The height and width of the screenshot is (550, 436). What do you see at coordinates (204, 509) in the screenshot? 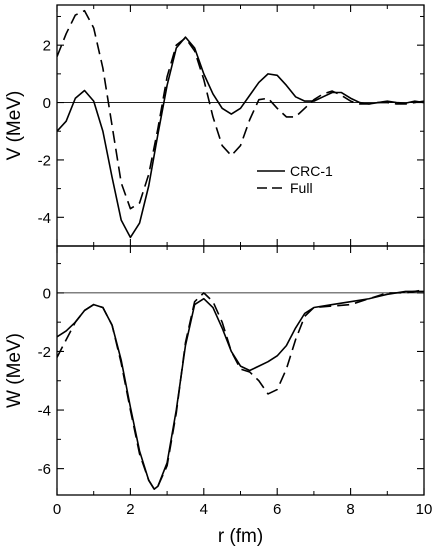
I see `x-tick-label: 4` at bounding box center [204, 509].